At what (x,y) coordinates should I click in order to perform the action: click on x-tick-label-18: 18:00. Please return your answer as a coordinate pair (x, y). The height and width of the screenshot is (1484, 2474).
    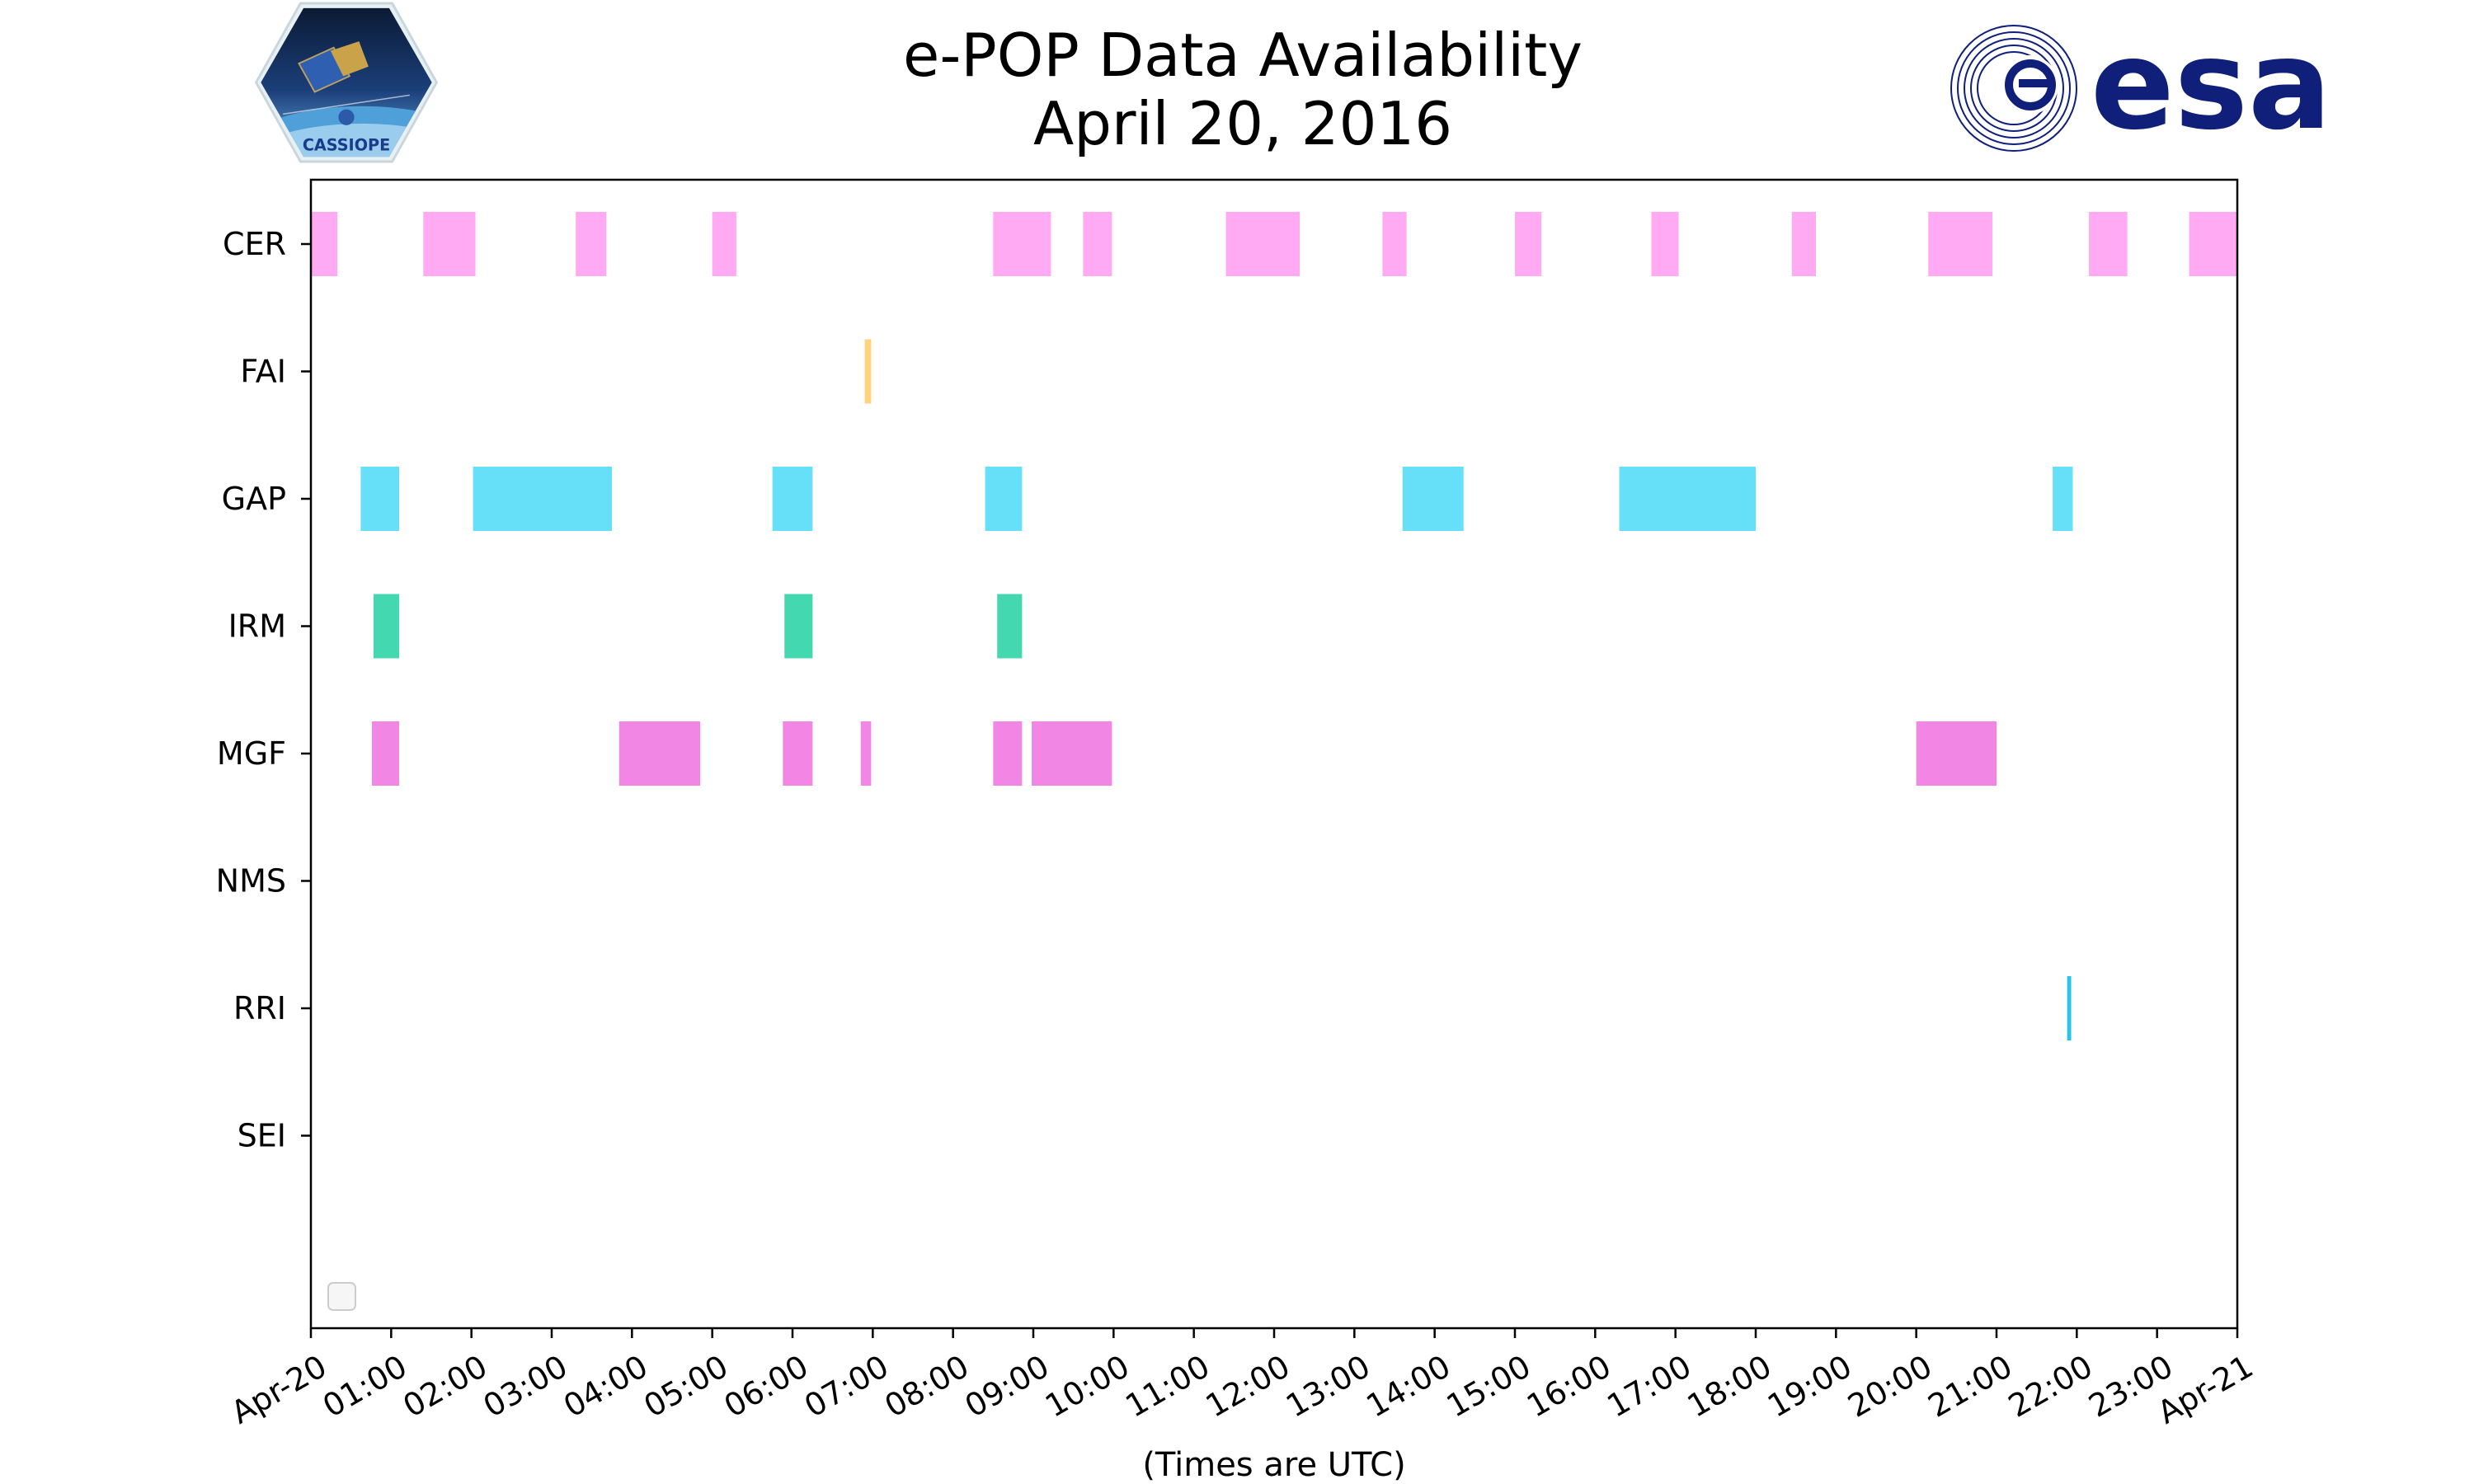
    Looking at the image, I should click on (1729, 1386).